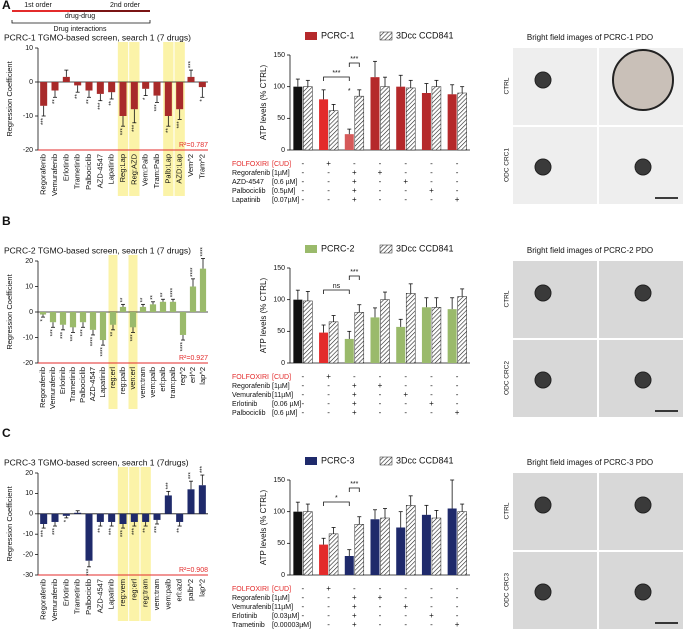 The image size is (685, 638). Describe the element at coordinates (336, 503) in the screenshot. I see `significance-bracket` at that location.